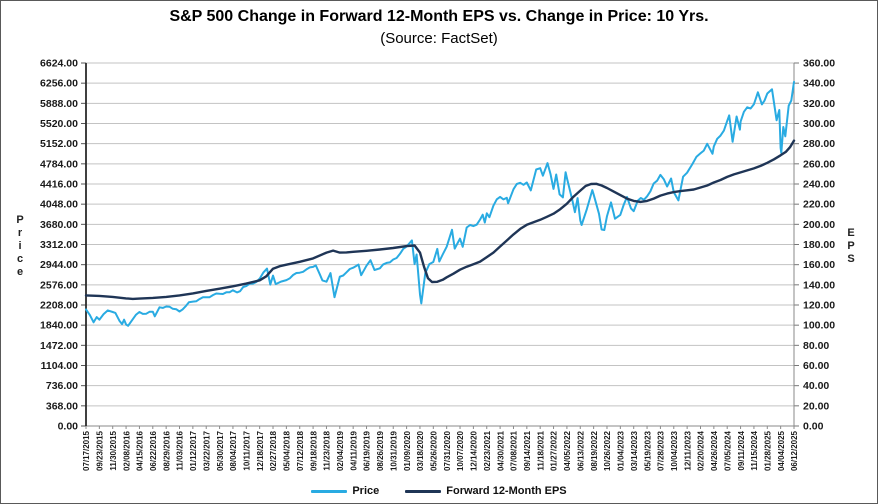 The width and height of the screenshot is (878, 504). What do you see at coordinates (687, 450) in the screenshot?
I see `svg-text: 12/11/2023` at bounding box center [687, 450].